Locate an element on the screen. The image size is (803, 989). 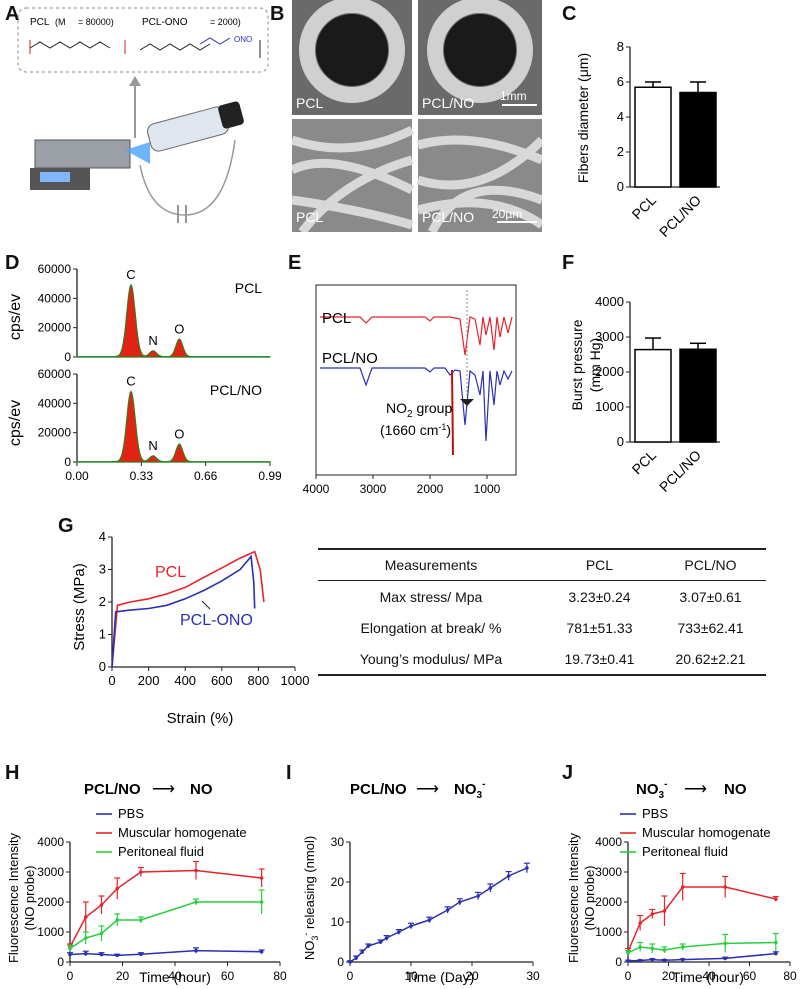
pcl-mn: (M is located at coordinates (60, 22).